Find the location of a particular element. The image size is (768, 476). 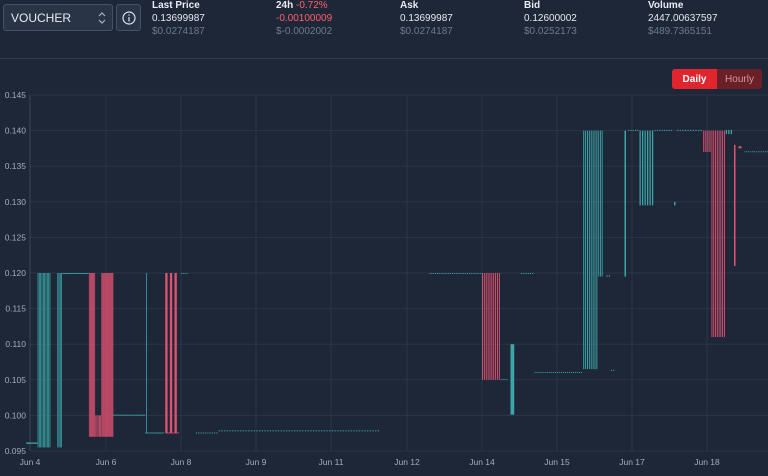

stat-label: 24h -0.72% is located at coordinates (304, 5).